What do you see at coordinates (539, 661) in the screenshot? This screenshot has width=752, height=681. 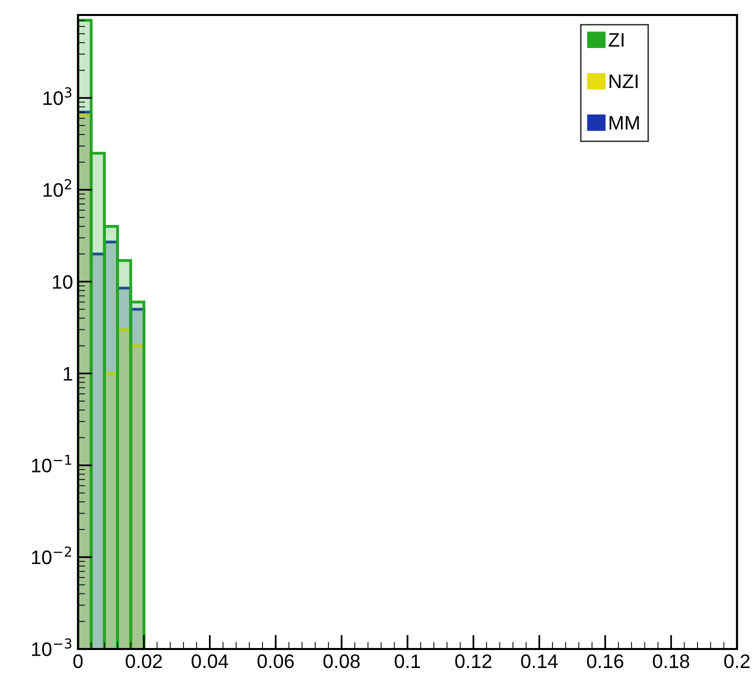 I see `x-tick-label: 0.14` at bounding box center [539, 661].